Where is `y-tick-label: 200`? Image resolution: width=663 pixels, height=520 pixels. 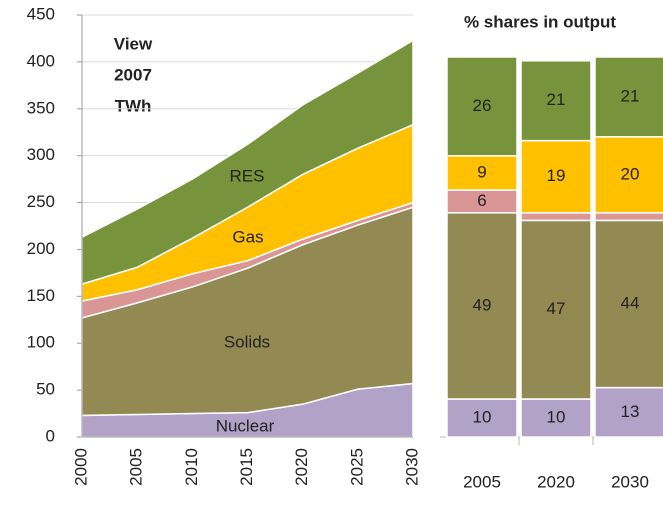 y-tick-label: 200 is located at coordinates (41, 248).